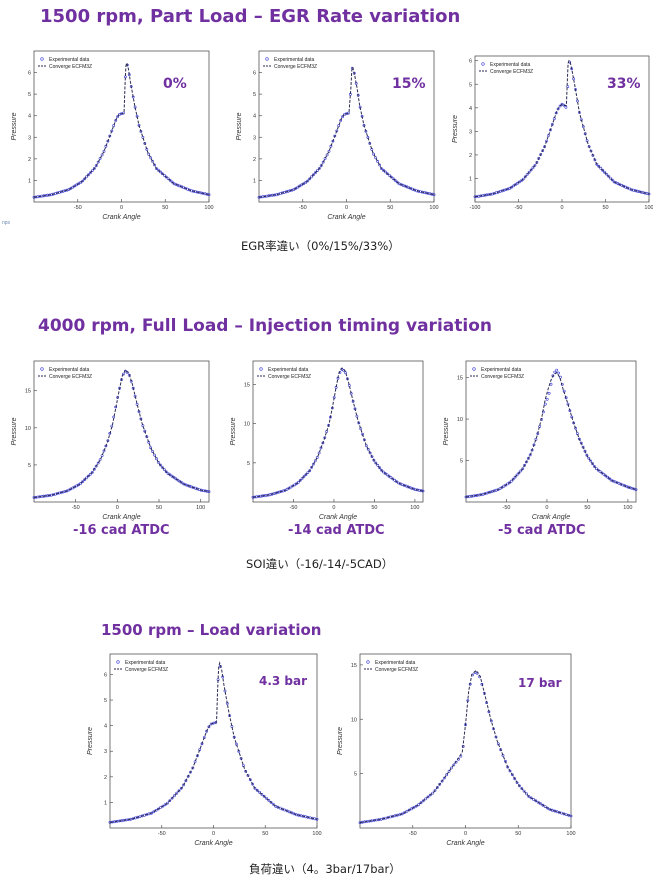 The height and width of the screenshot is (885, 653). What do you see at coordinates (320, 564) in the screenshot?
I see `caption-soi: SOI違い（-16/-14/-5CAD）` at bounding box center [320, 564].